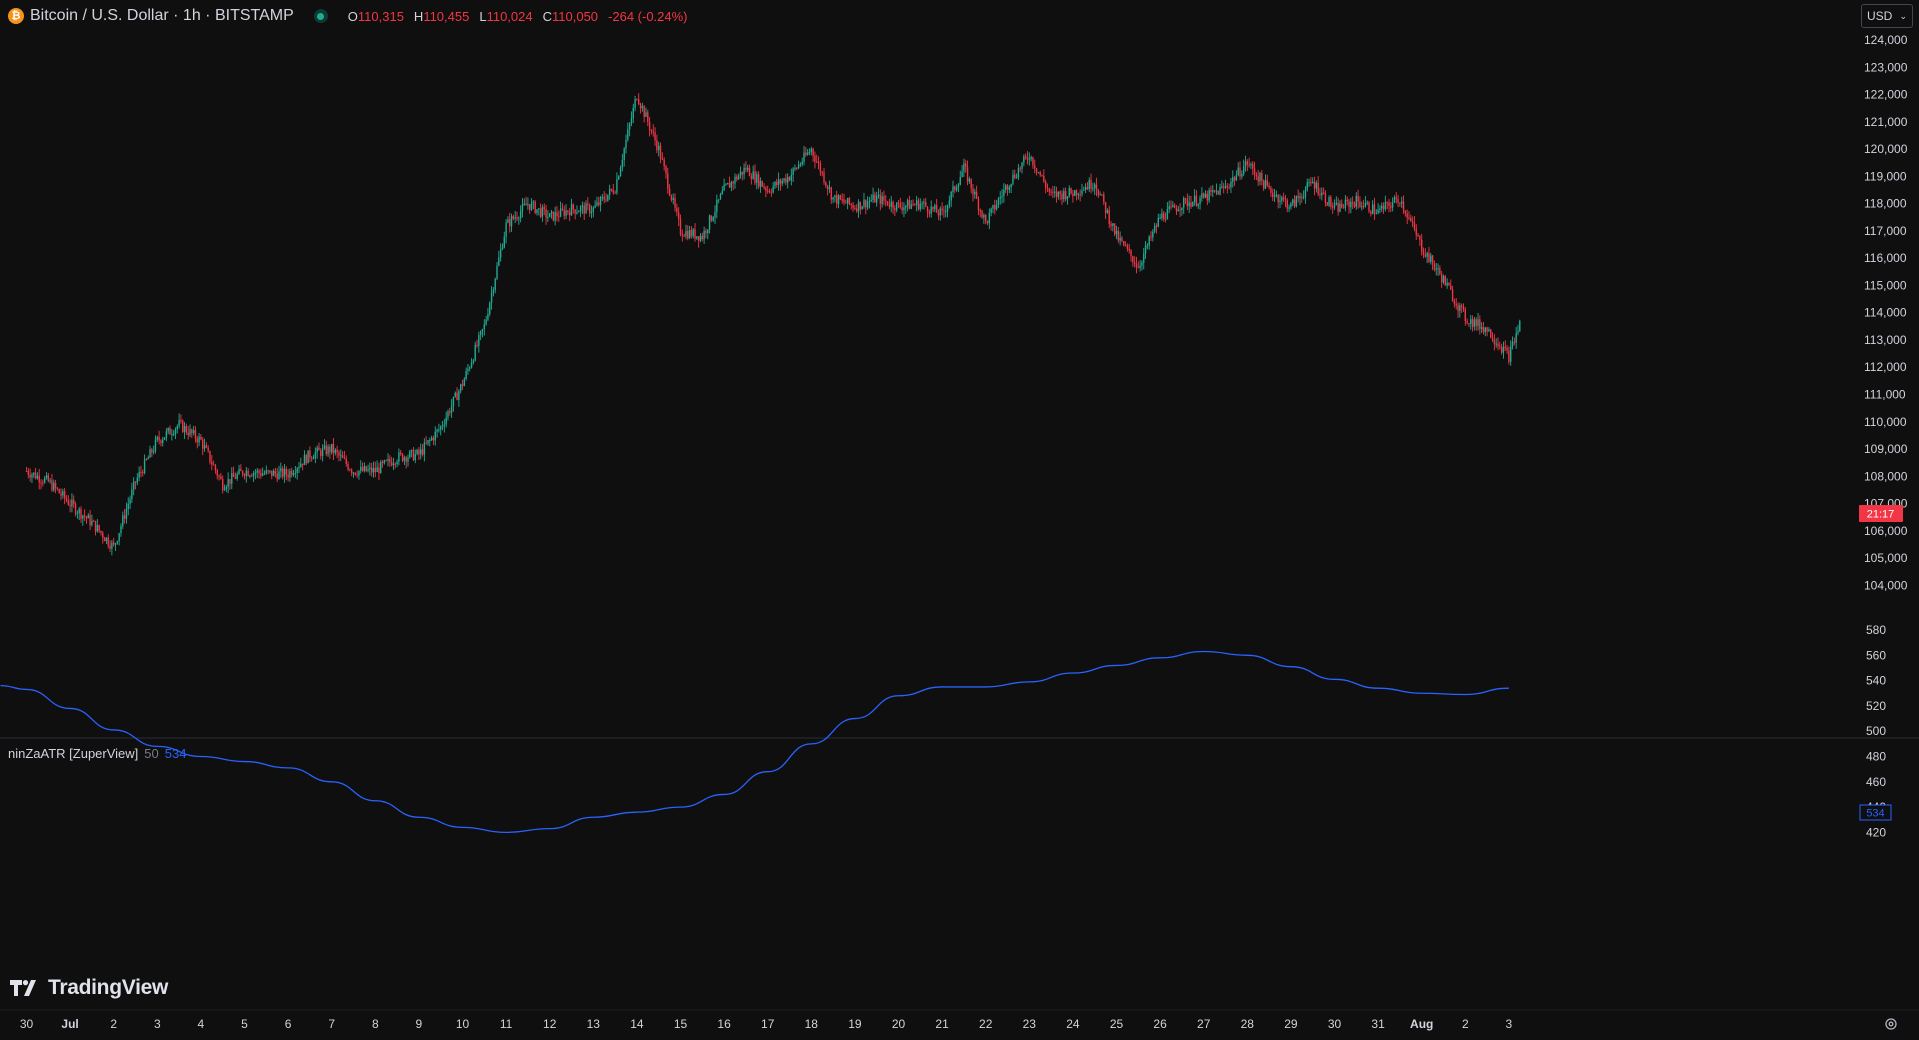 This screenshot has width=1919, height=1040. What do you see at coordinates (1891, 1024) in the screenshot?
I see `chart-settings-button` at bounding box center [1891, 1024].